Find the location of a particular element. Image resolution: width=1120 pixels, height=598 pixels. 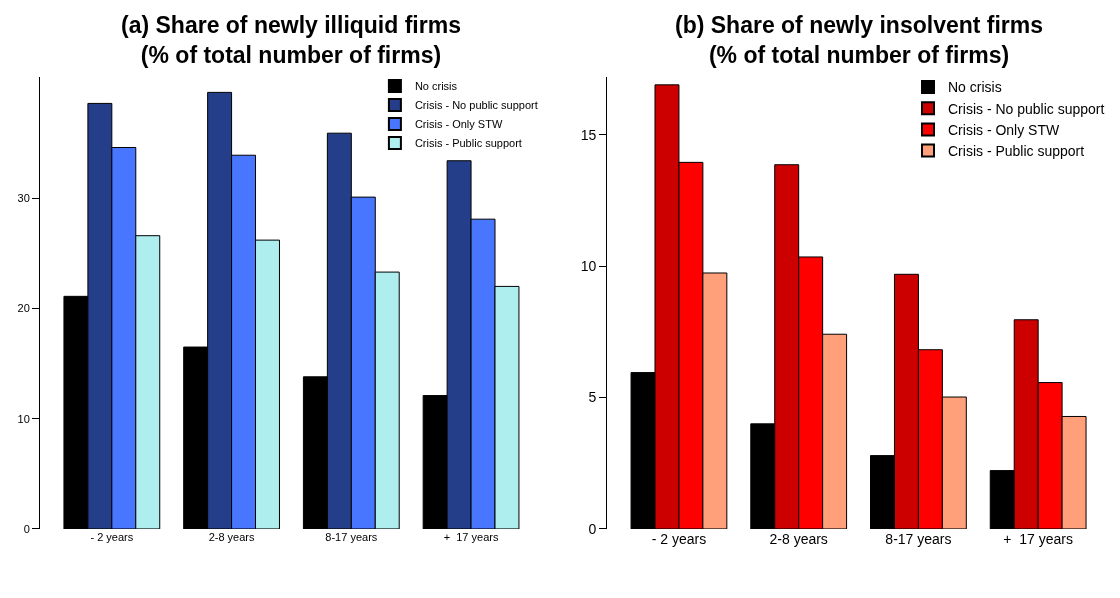

y-tick-label: 30 is located at coordinates (23, 198).